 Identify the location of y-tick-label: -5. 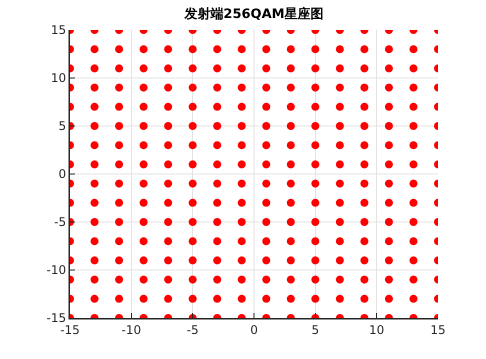
(60, 222).